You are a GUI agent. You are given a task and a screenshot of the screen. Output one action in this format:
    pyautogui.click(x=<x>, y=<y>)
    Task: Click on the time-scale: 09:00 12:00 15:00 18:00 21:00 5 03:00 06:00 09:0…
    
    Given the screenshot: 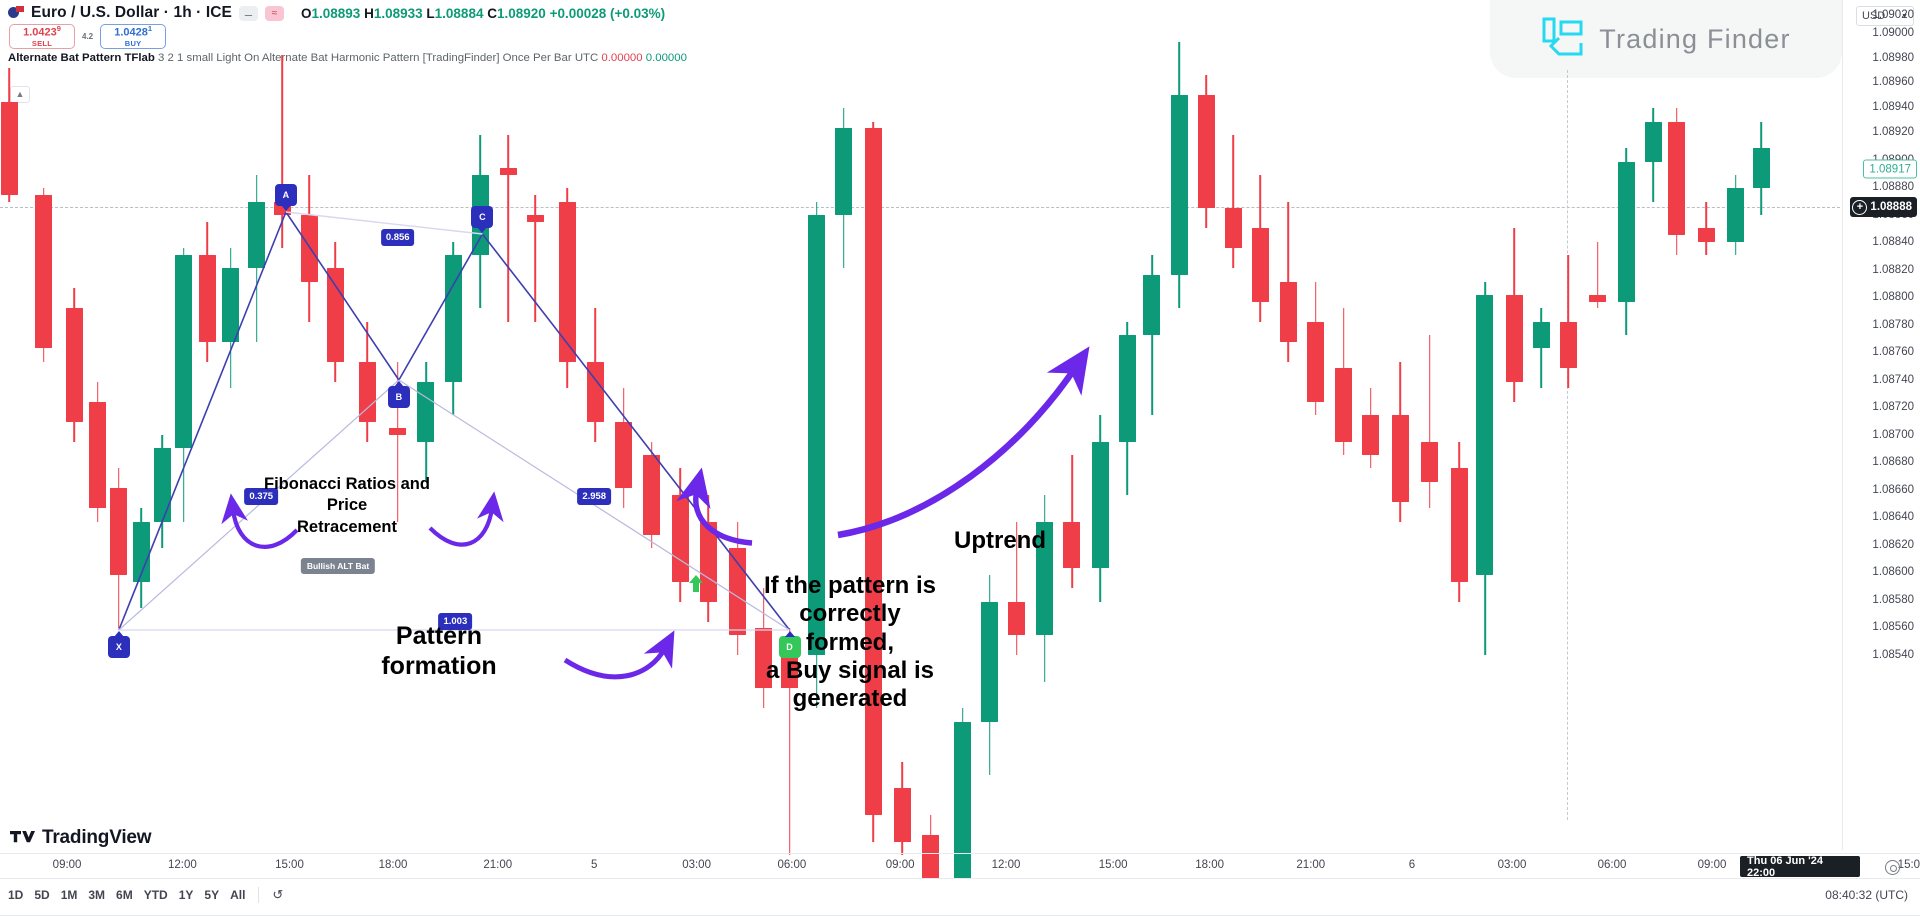 What is the action you would take?
    pyautogui.click(x=960, y=866)
    